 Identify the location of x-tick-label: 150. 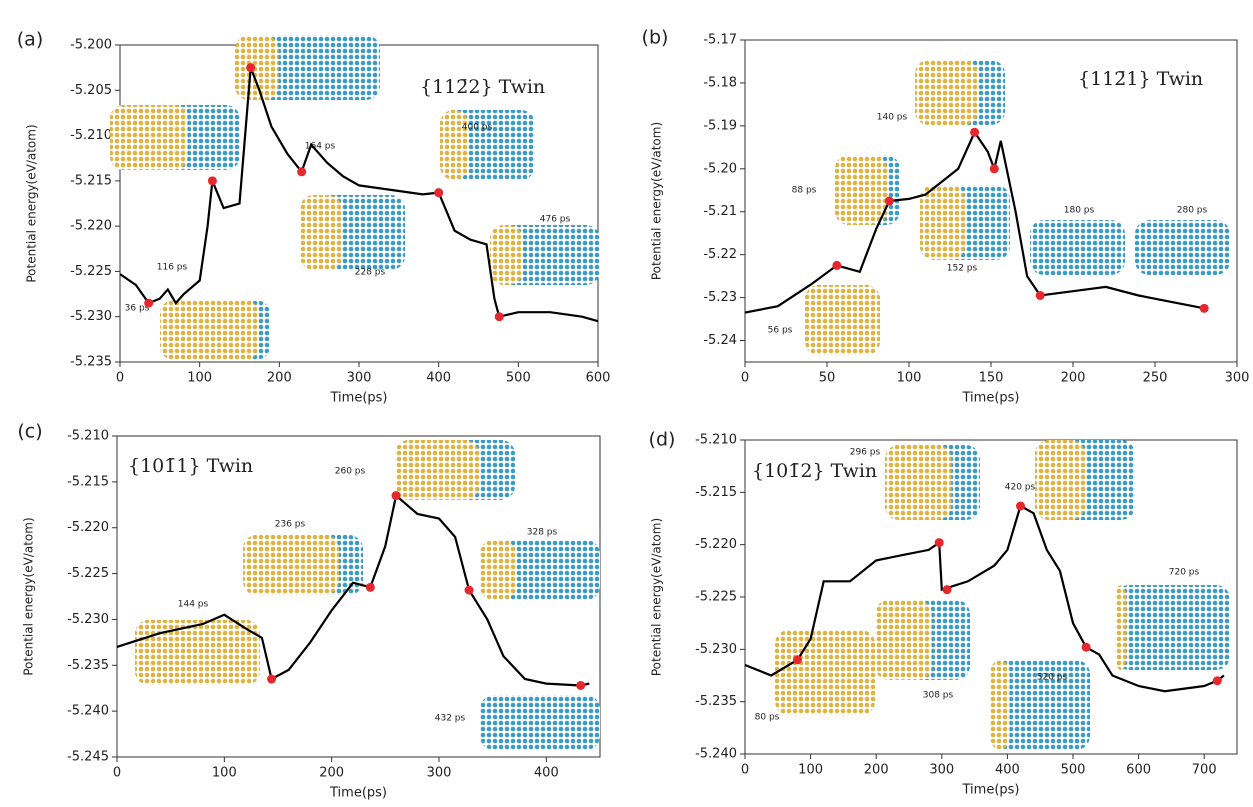
(991, 378).